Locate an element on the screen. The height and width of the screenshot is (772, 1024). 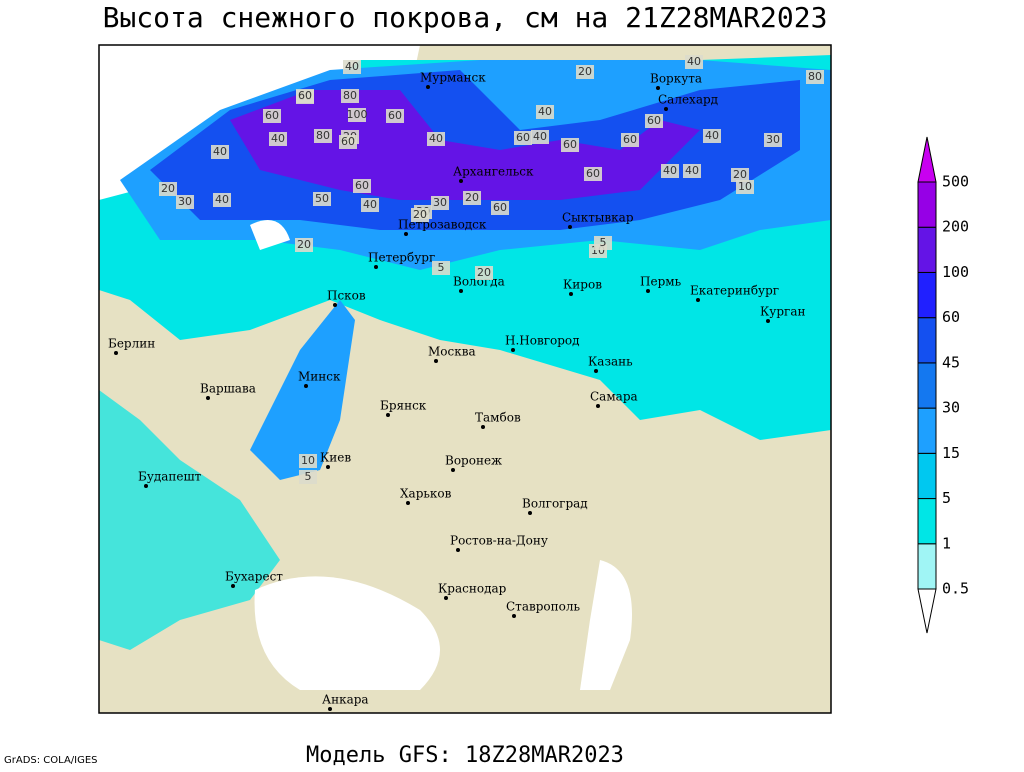
city-label: Ставрополь is located at coordinates (543, 607).